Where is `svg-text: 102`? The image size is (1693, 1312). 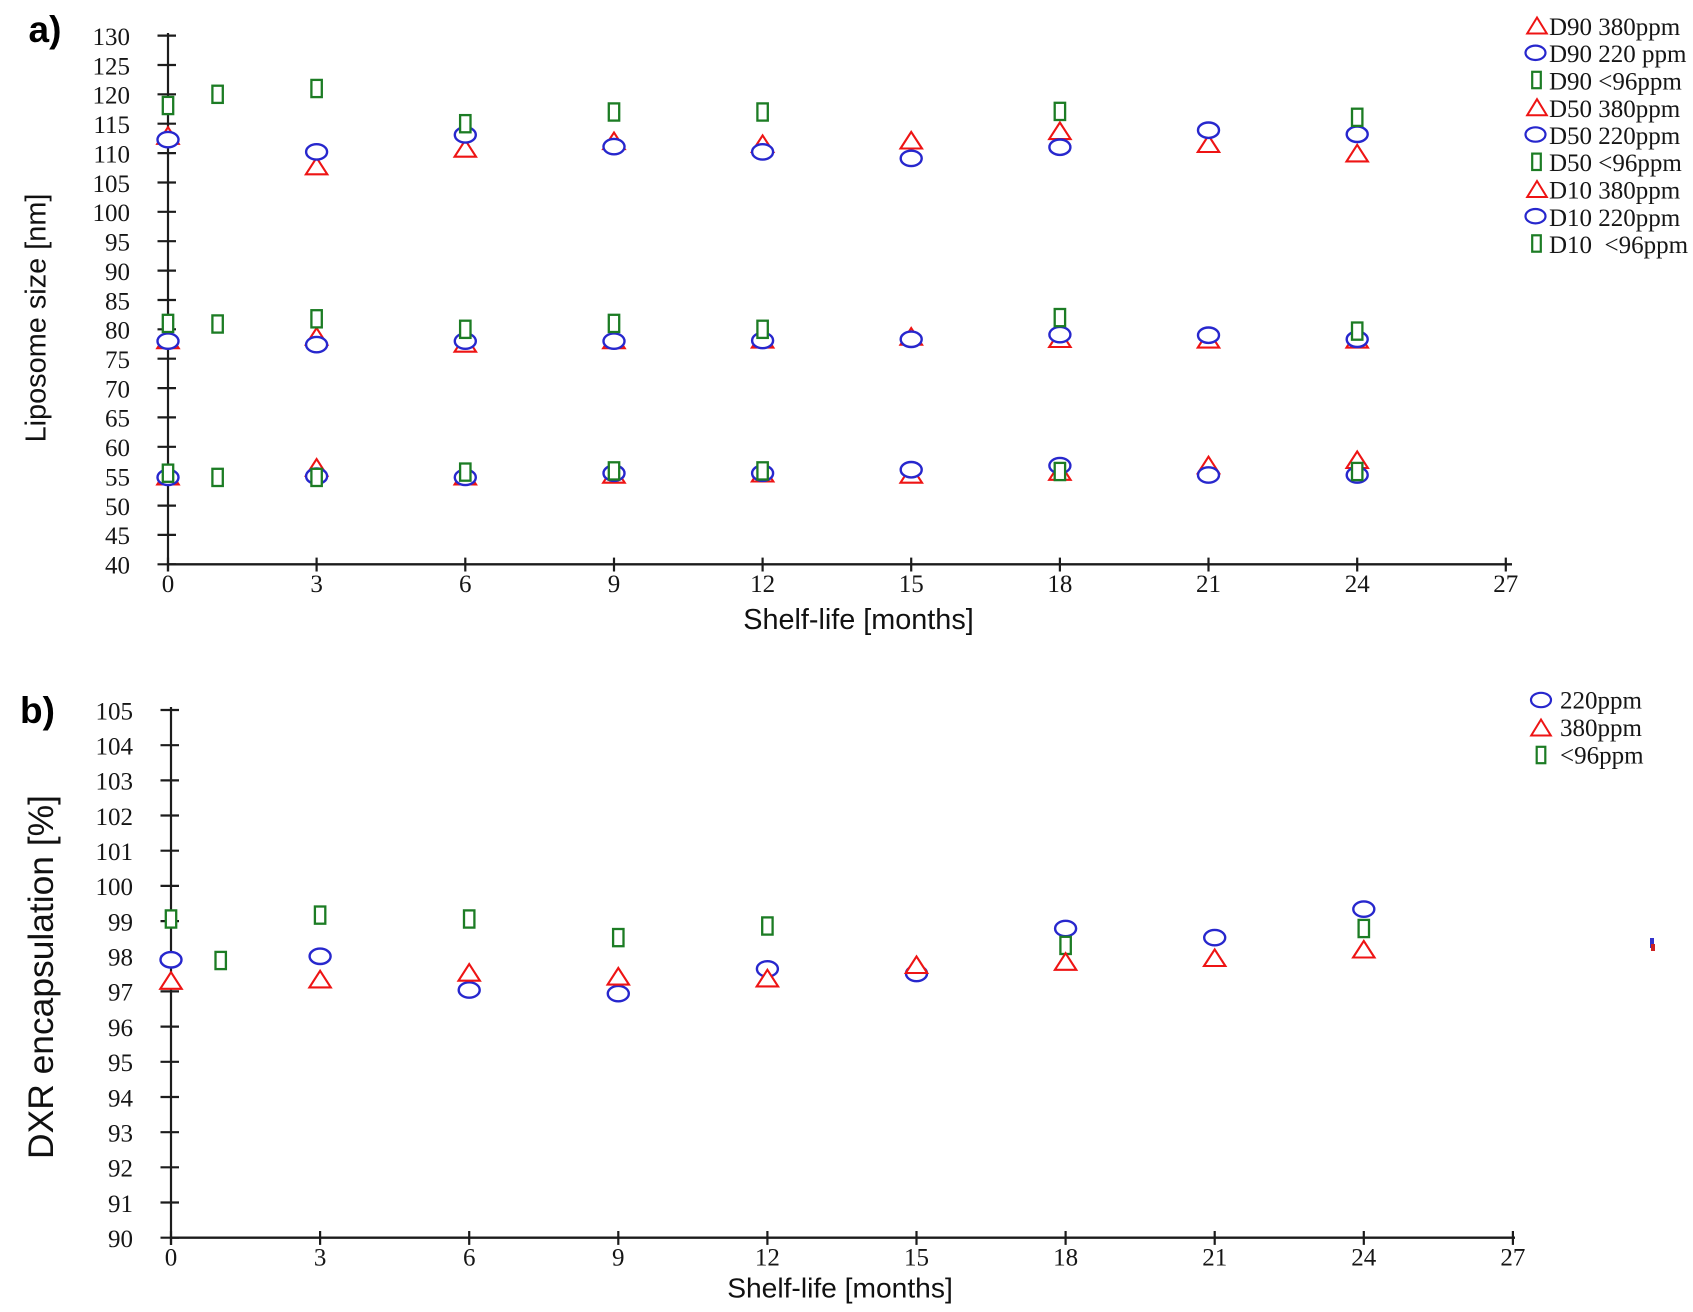
svg-text: 102 is located at coordinates (115, 817).